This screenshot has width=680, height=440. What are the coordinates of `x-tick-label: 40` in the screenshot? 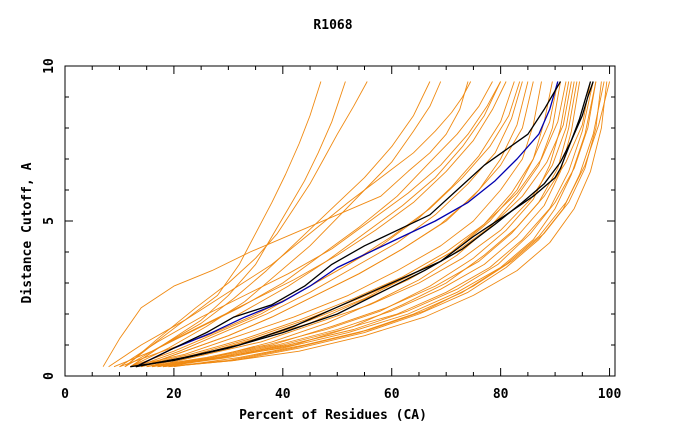 It's located at (283, 394).